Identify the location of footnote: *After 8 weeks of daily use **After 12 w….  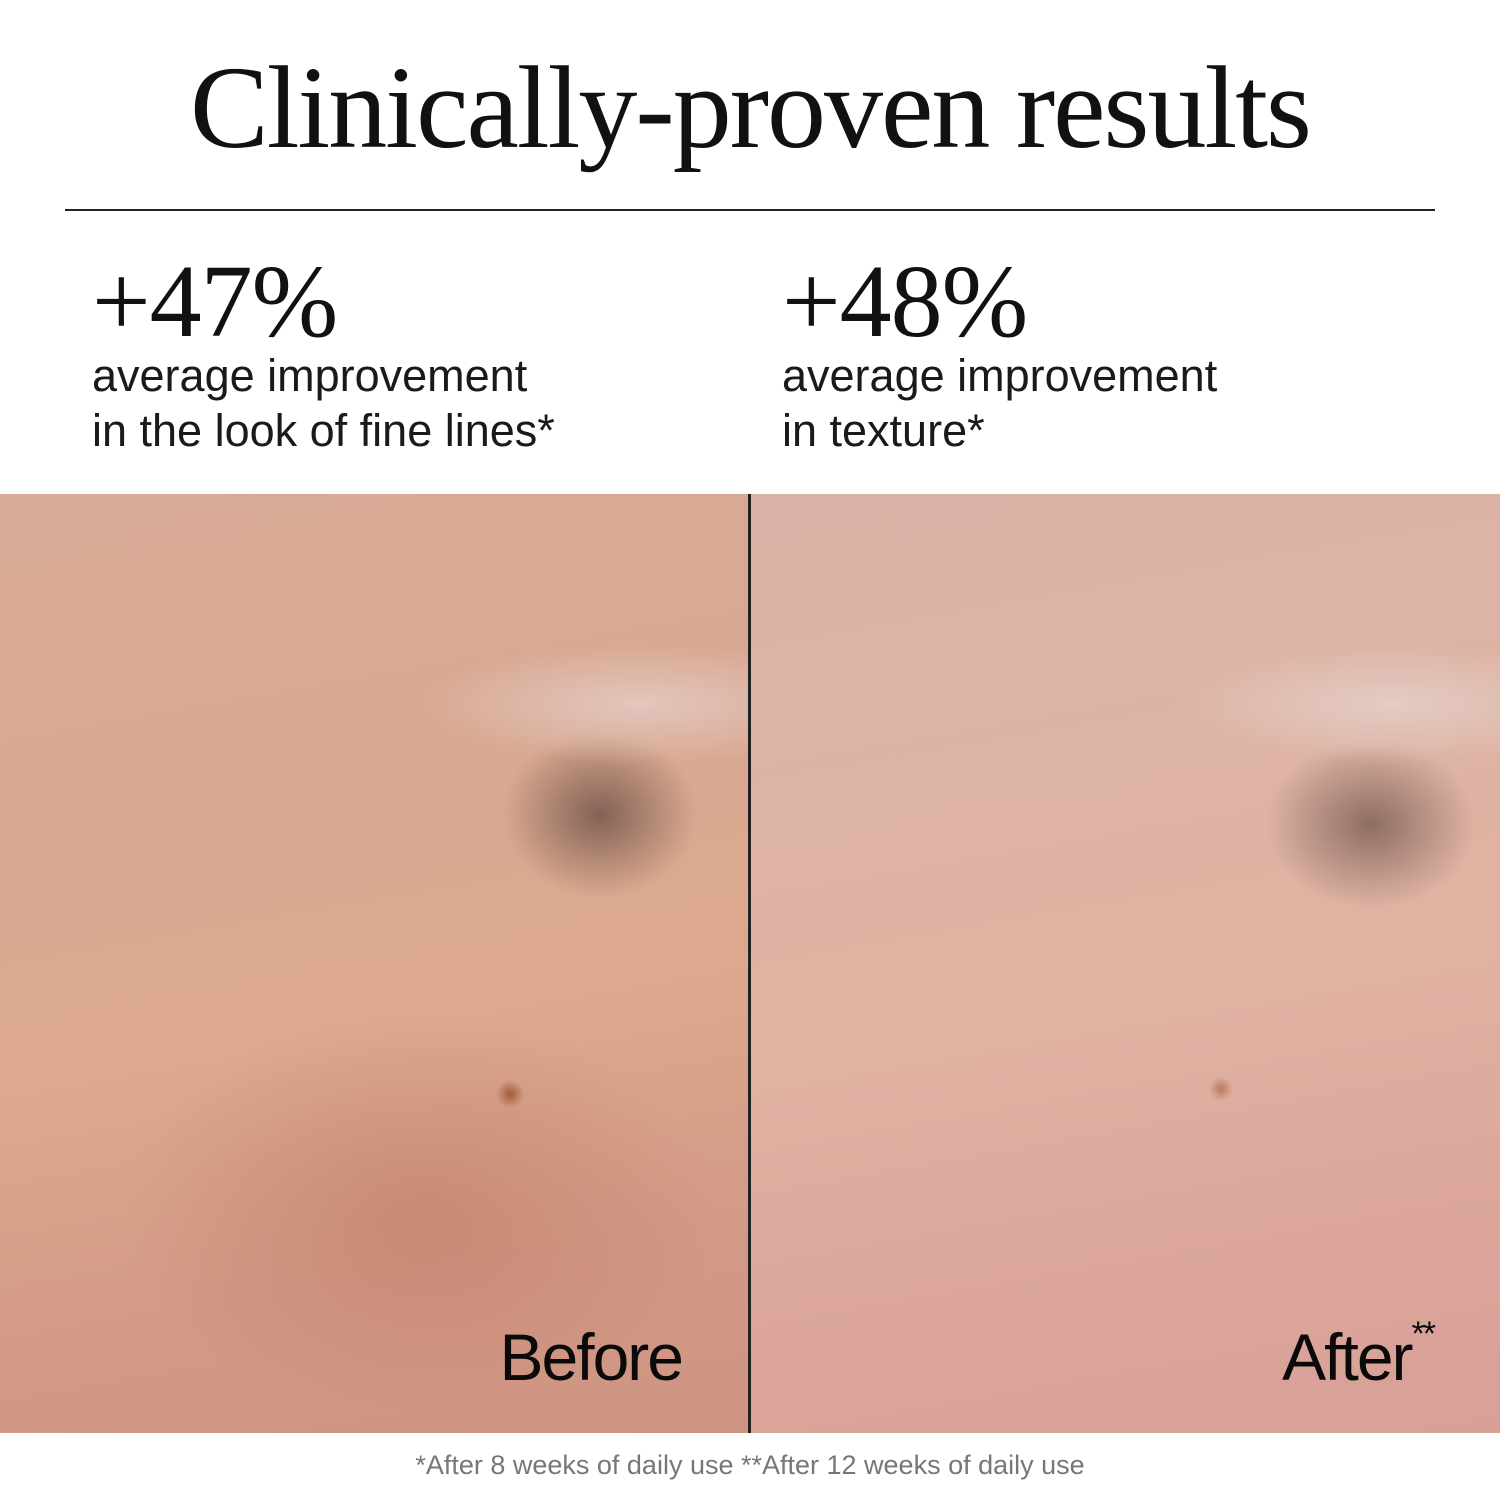
(750, 1465).